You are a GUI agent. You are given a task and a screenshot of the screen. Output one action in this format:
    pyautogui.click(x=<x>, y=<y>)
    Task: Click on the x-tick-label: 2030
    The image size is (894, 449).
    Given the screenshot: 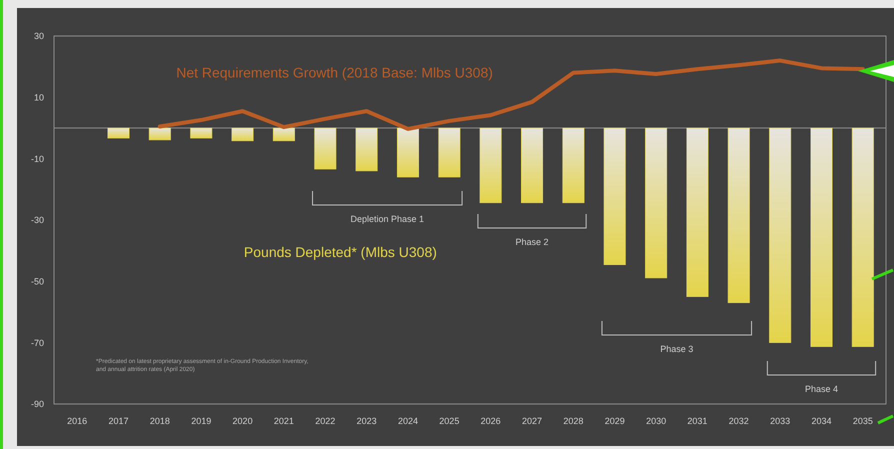 What is the action you would take?
    pyautogui.click(x=656, y=421)
    